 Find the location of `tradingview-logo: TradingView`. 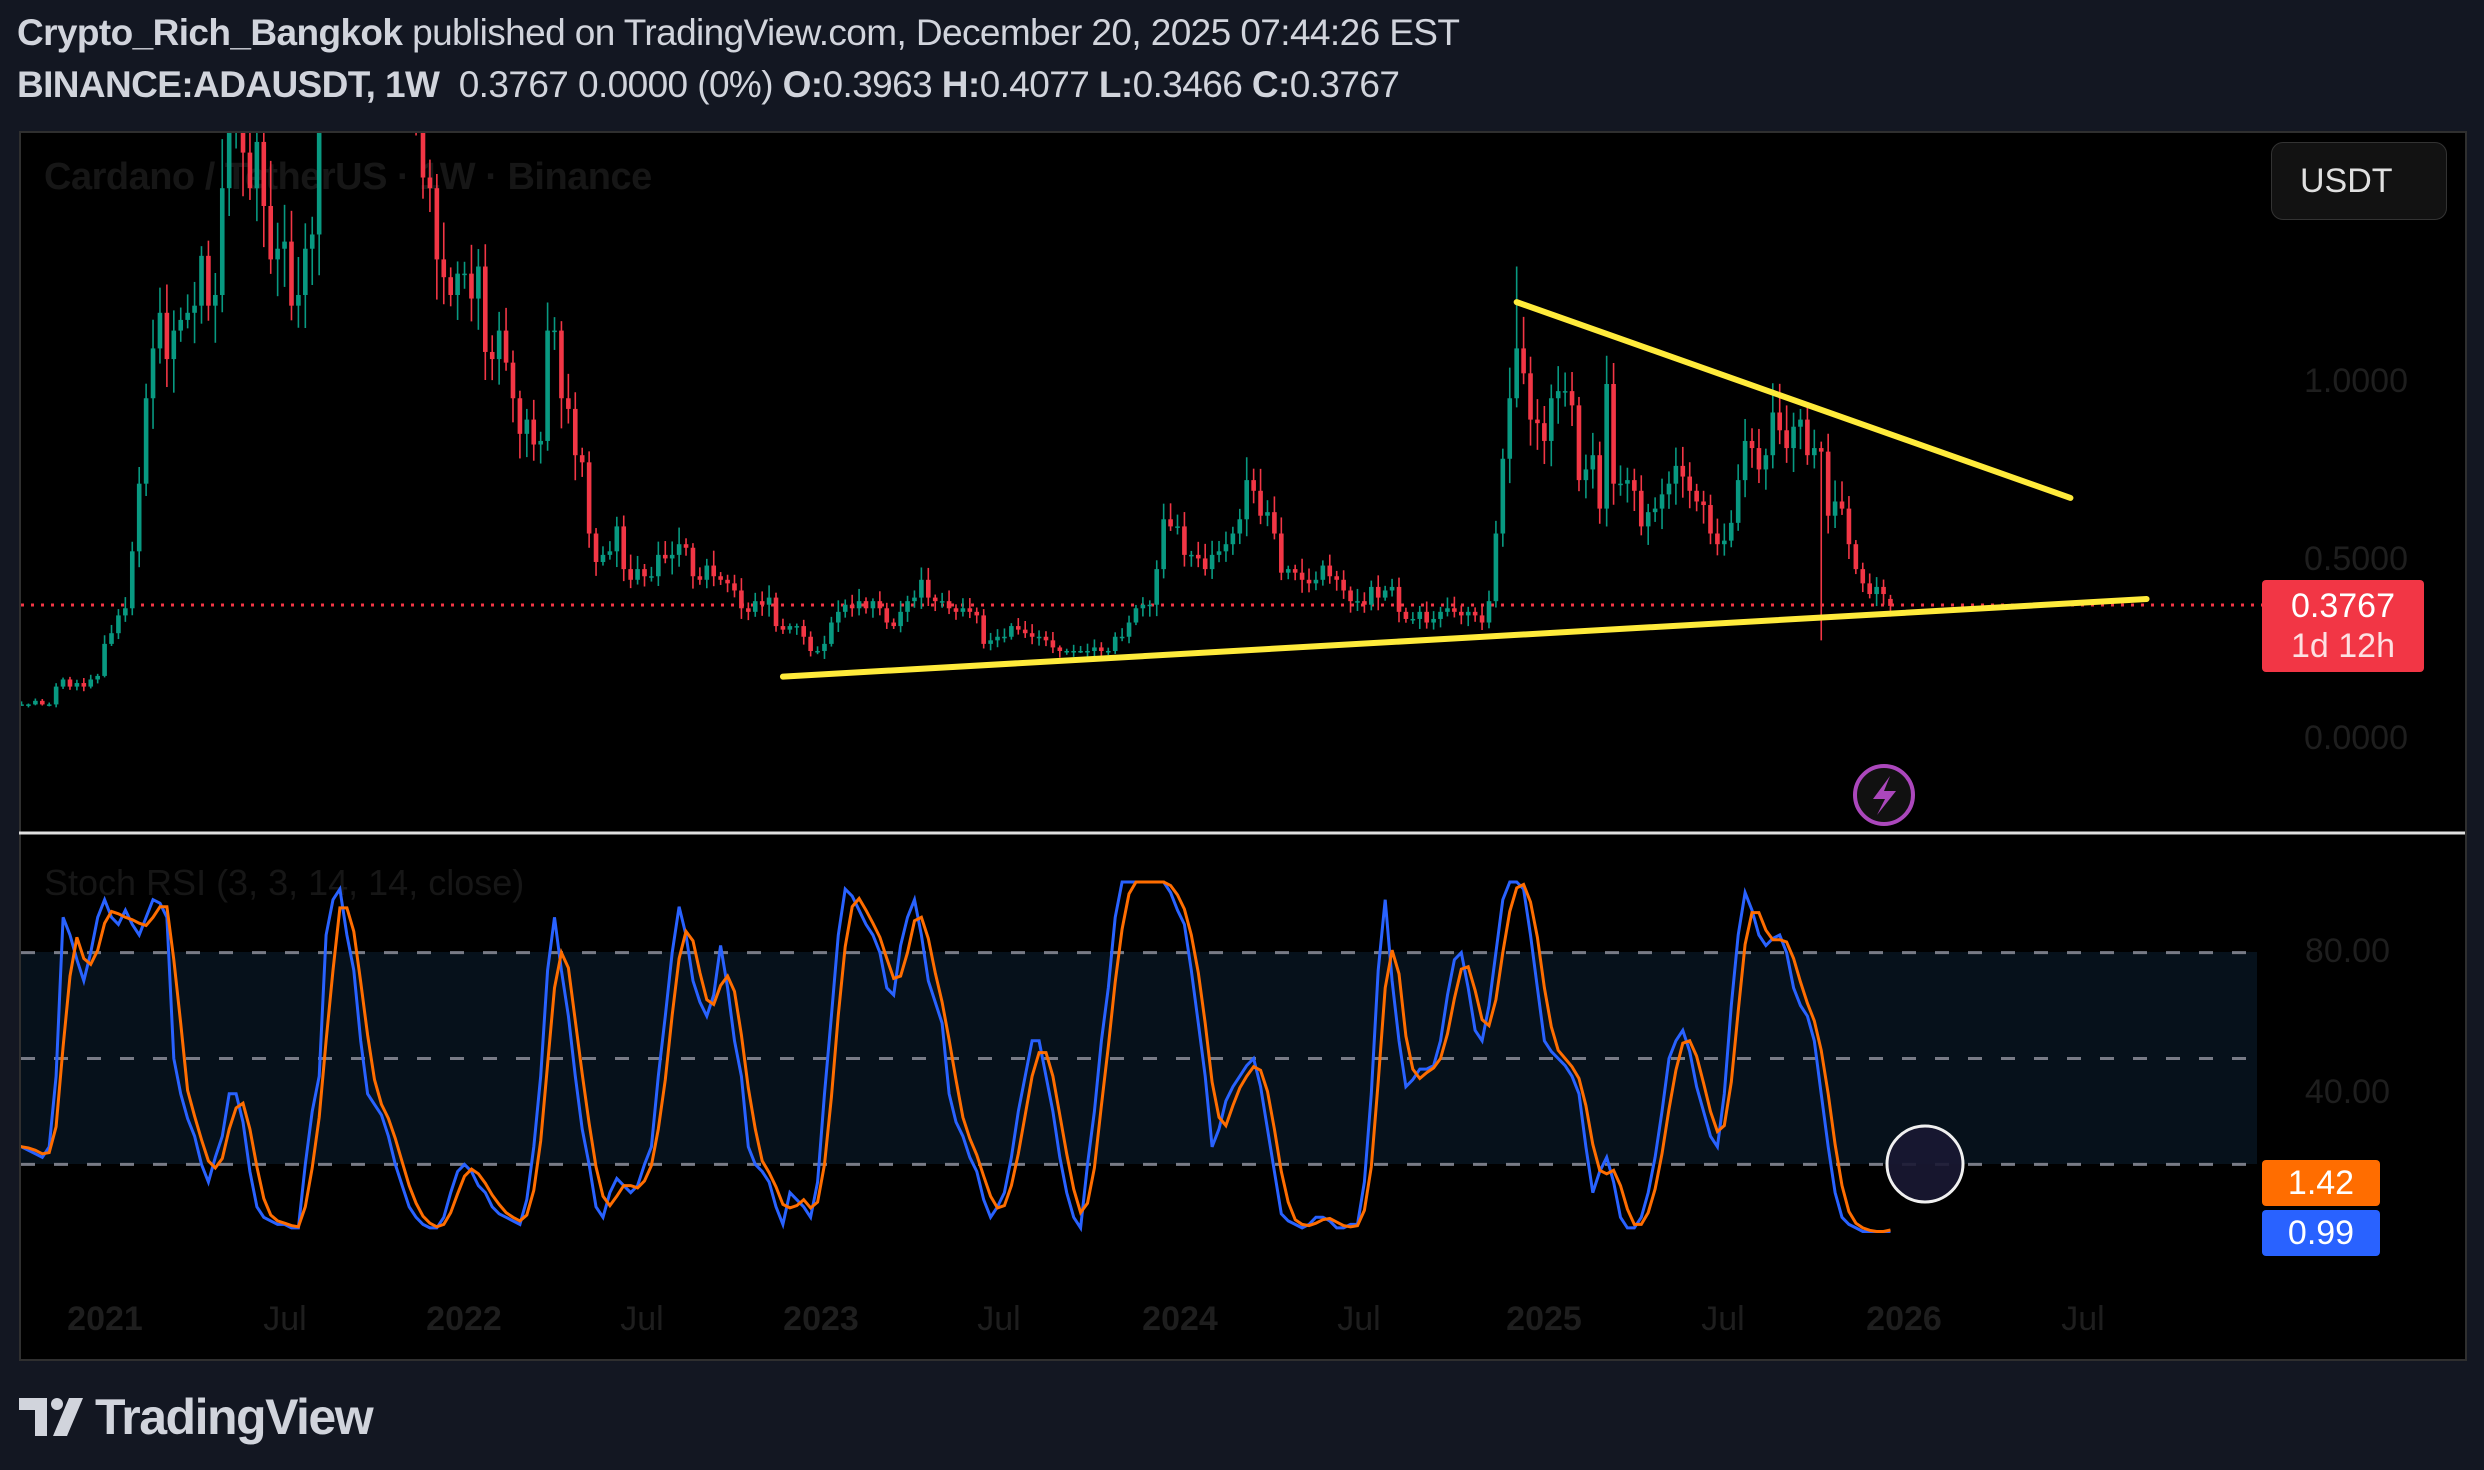

tradingview-logo: TradingView is located at coordinates (196, 1417).